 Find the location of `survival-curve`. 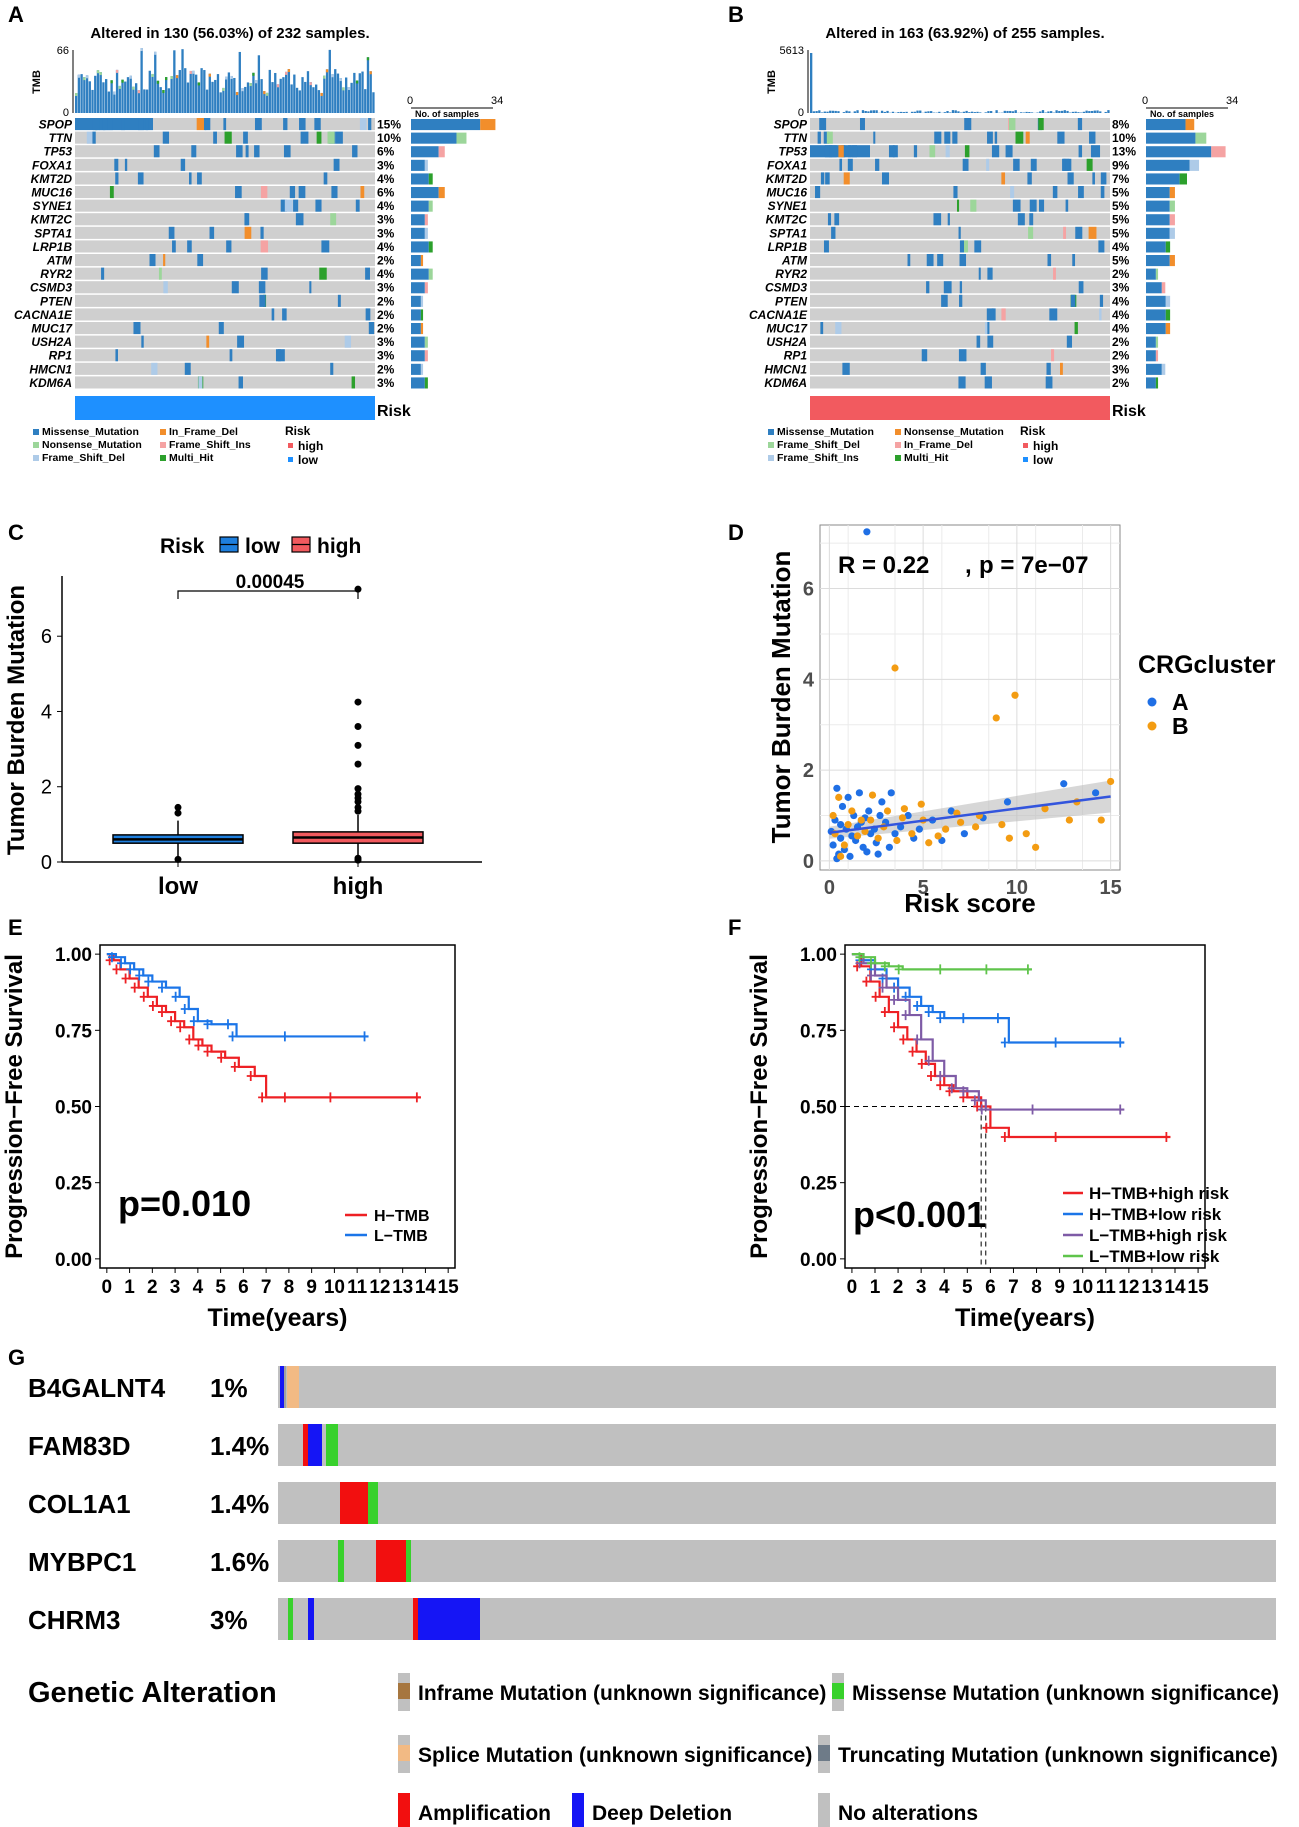

survival-curve is located at coordinates (263, 1026).